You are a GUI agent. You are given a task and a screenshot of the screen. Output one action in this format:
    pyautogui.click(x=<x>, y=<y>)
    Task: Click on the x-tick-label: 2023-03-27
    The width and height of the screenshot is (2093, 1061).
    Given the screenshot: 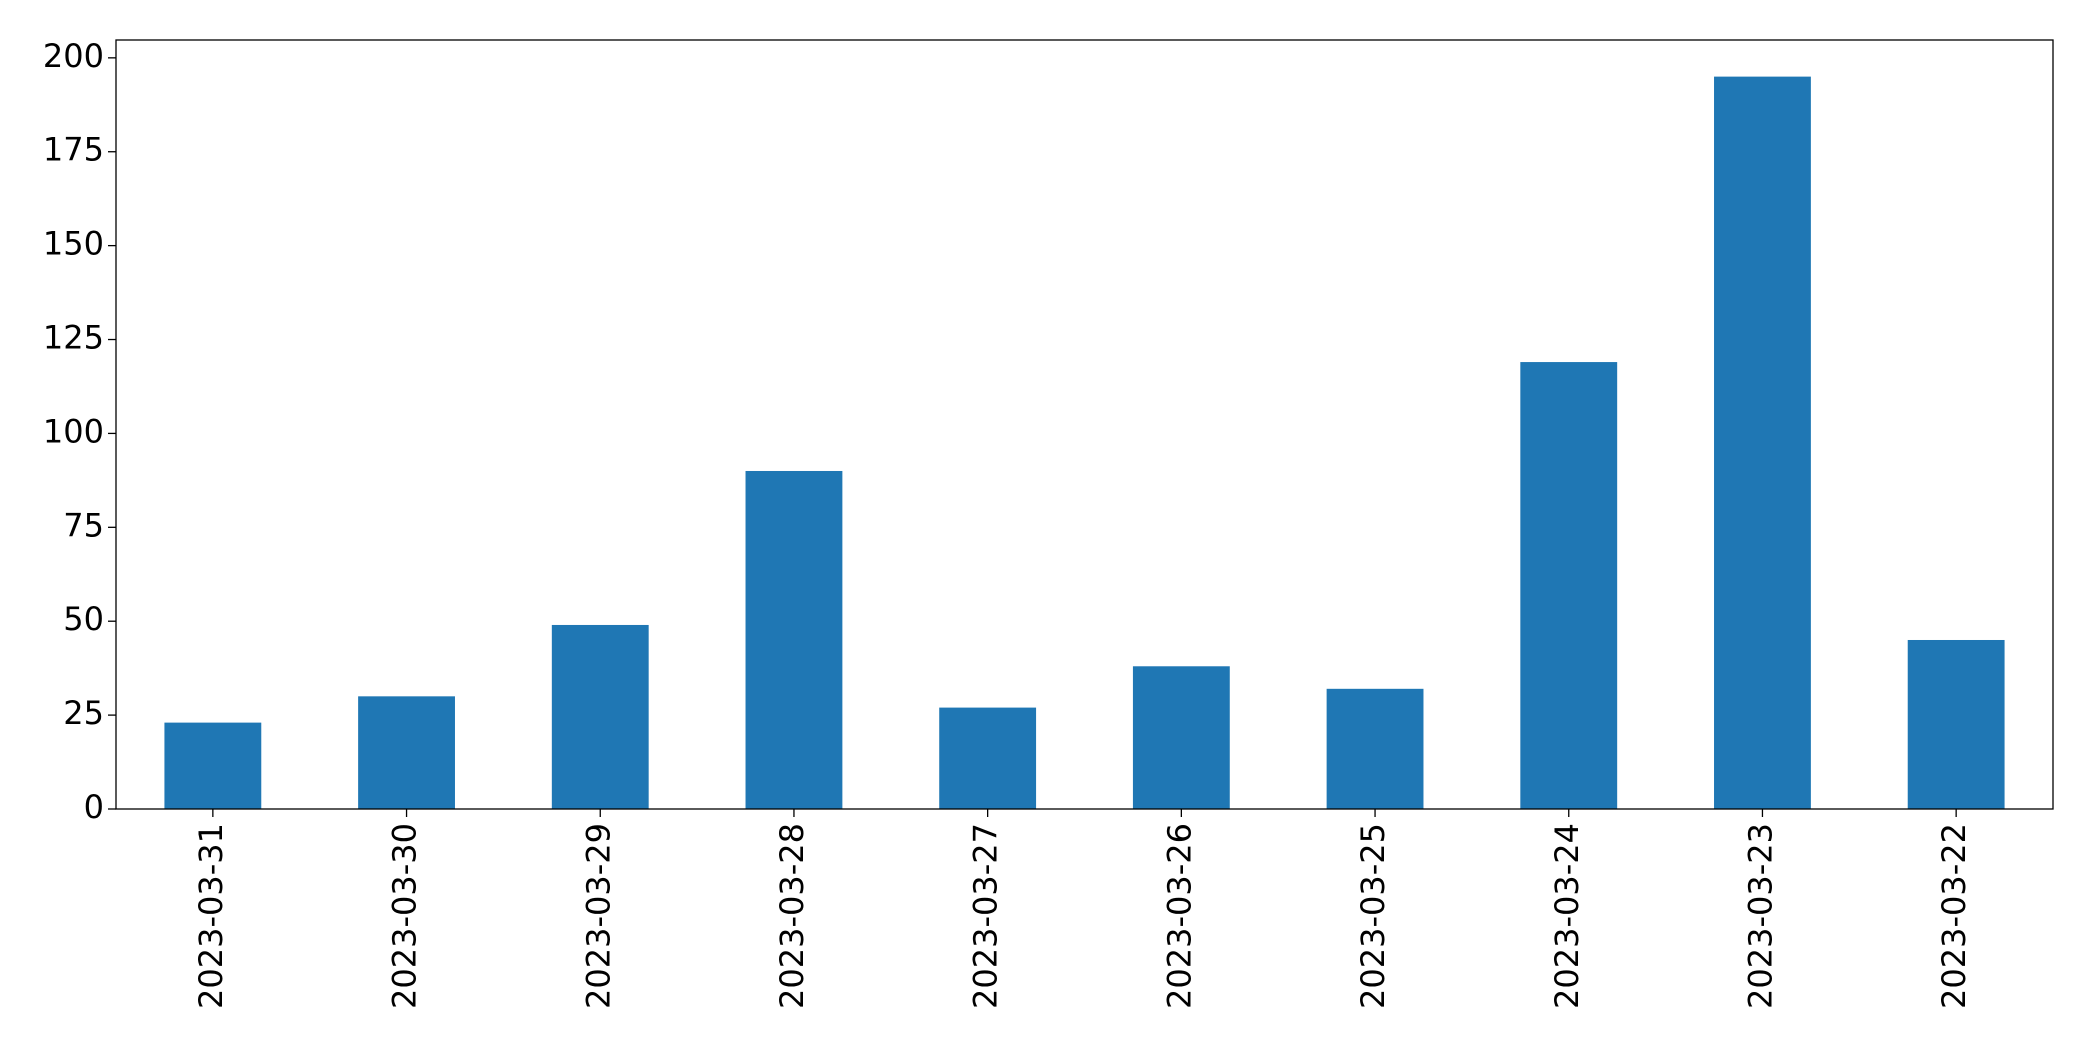 What is the action you would take?
    pyautogui.click(x=986, y=916)
    